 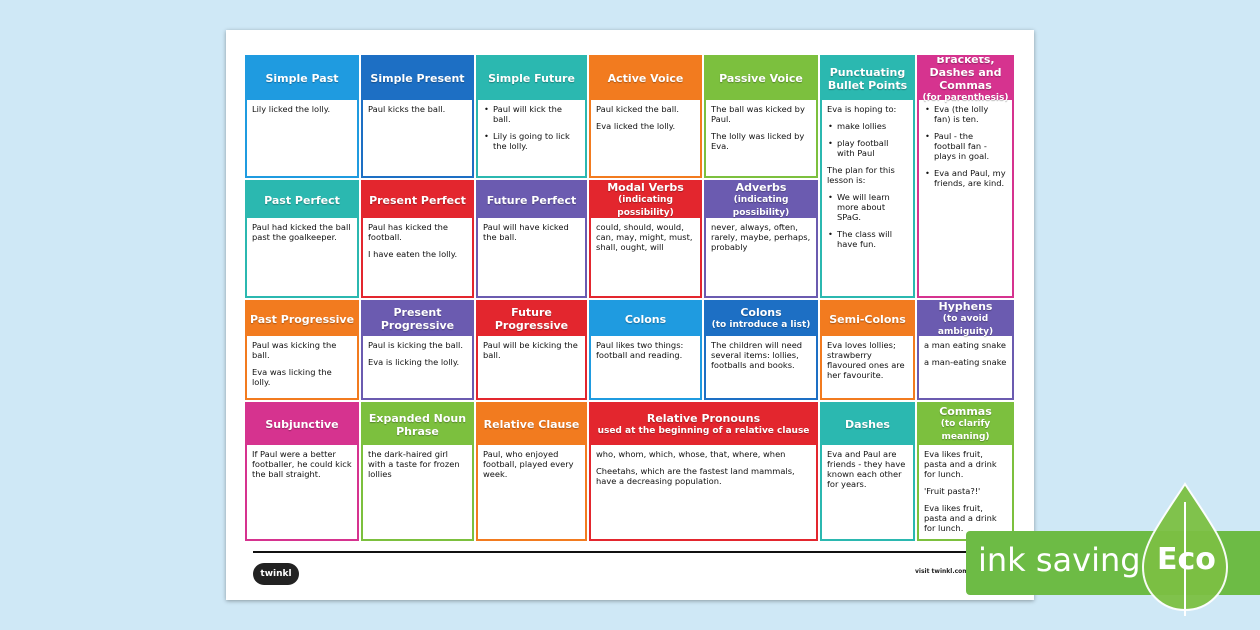 I want to click on card-header: Adverbs (indicating possibility), so click(x=761, y=200).